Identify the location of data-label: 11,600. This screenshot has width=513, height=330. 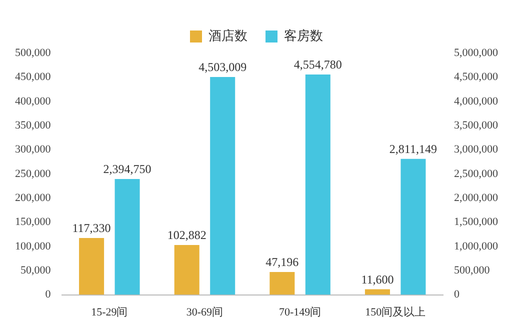
(377, 279).